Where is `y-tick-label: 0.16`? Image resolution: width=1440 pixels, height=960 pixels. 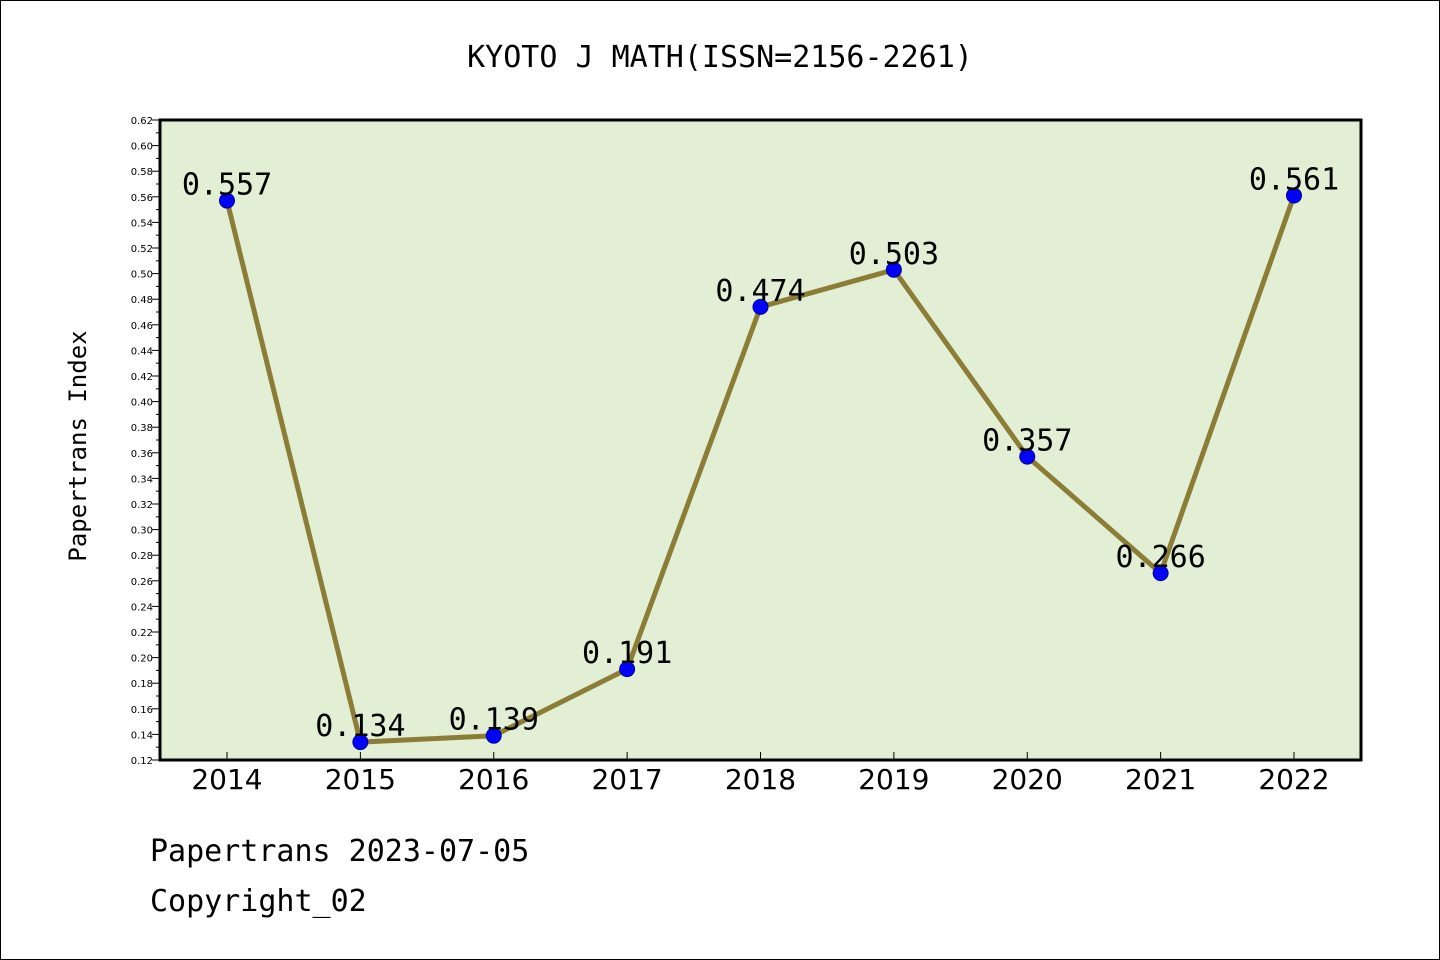
y-tick-label: 0.16 is located at coordinates (142, 710).